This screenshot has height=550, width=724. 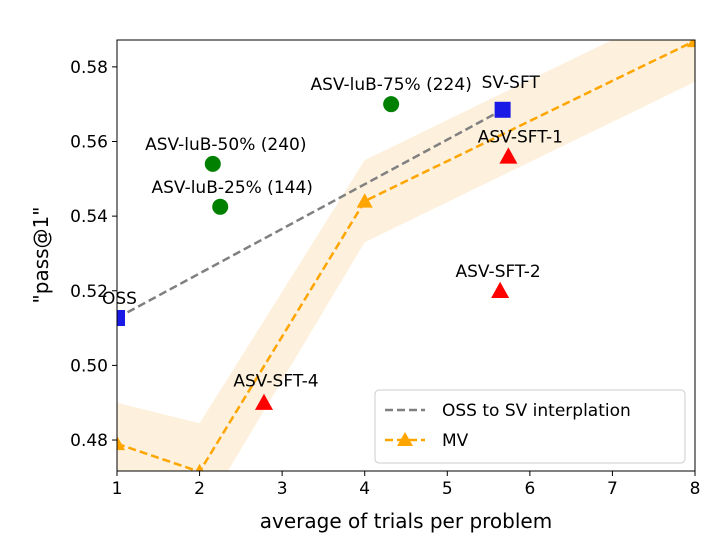 I want to click on x-tick-label: 2, so click(x=199, y=489).